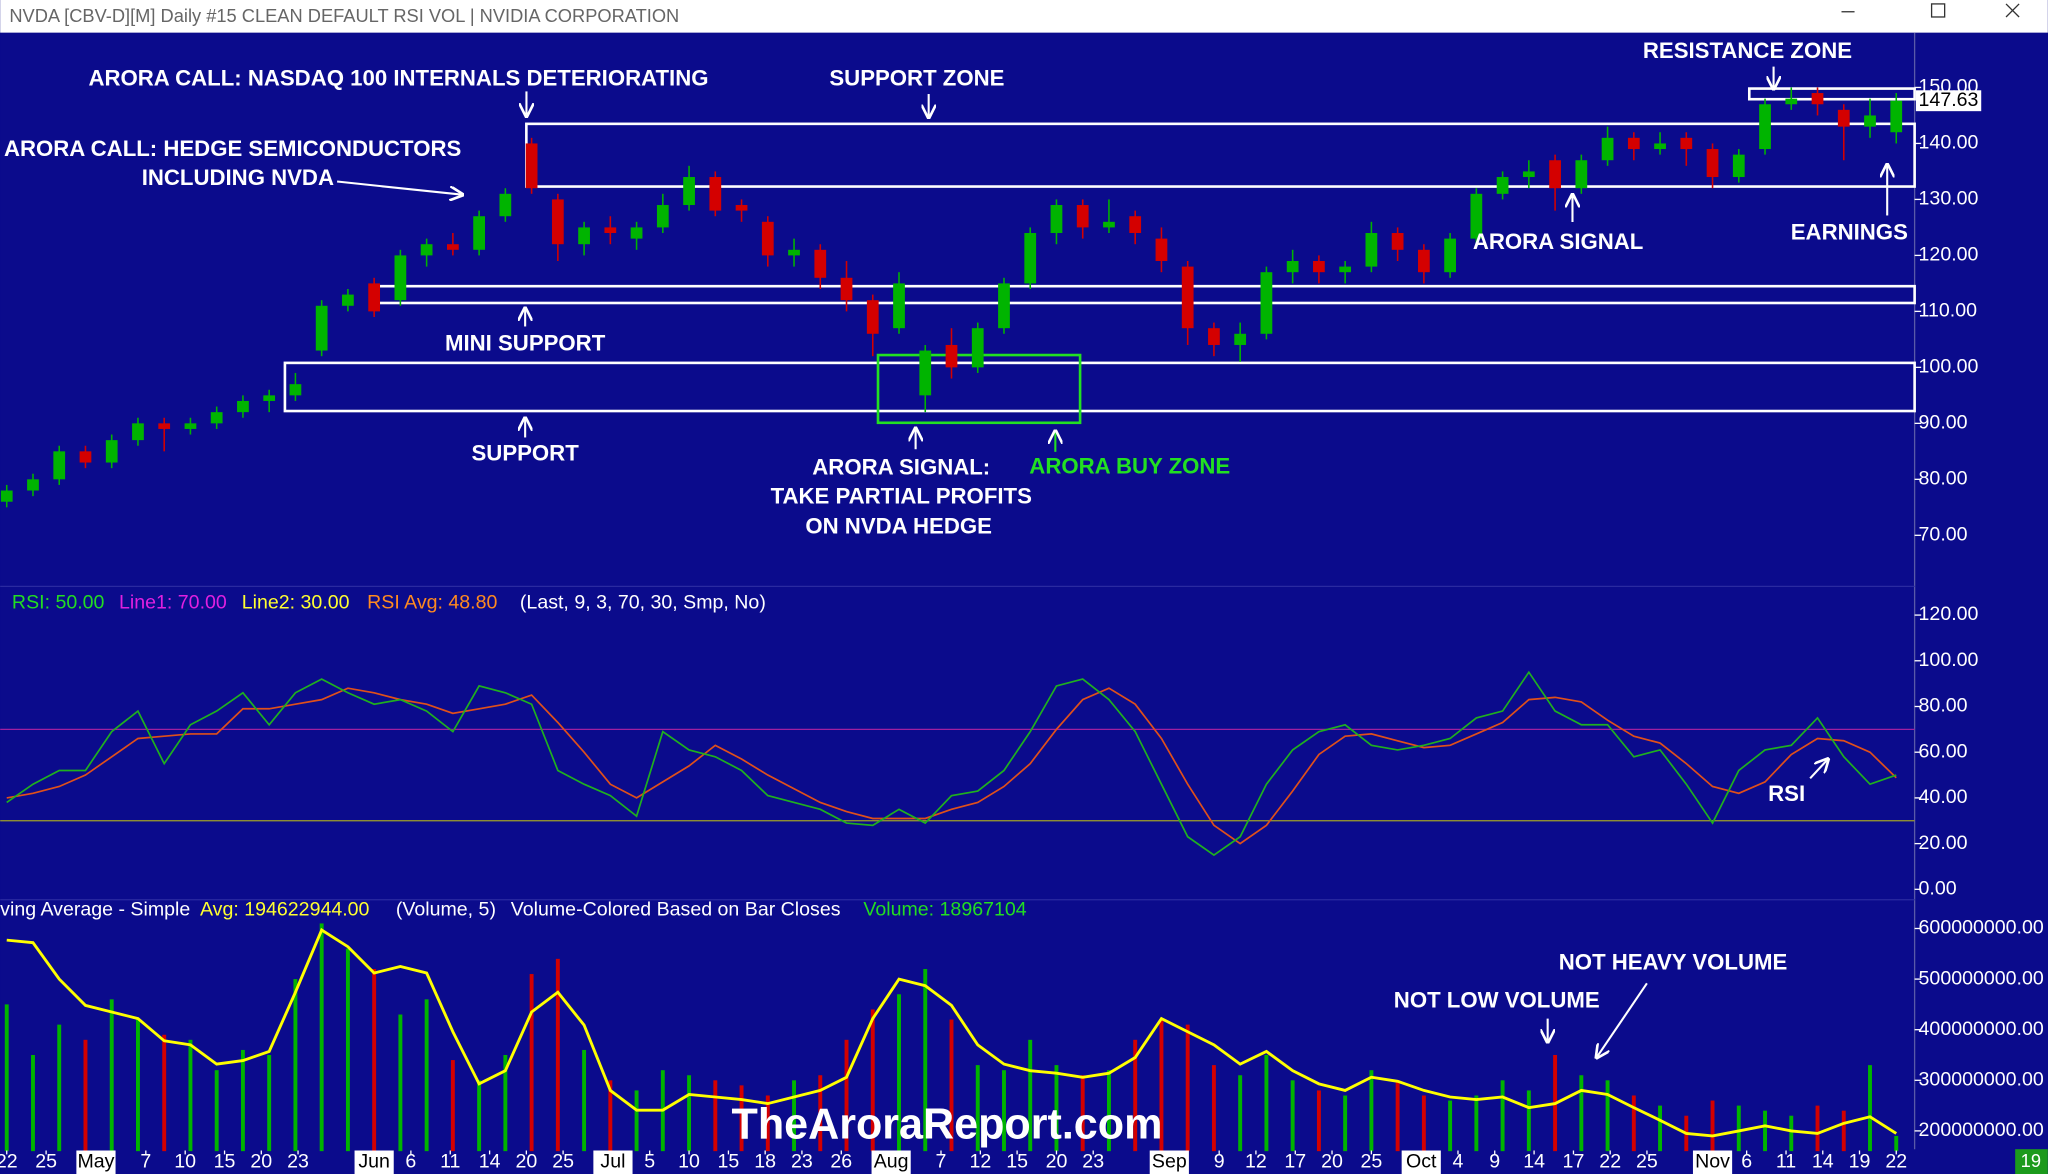  What do you see at coordinates (1948, 311) in the screenshot?
I see `y-tick-label: 110.00` at bounding box center [1948, 311].